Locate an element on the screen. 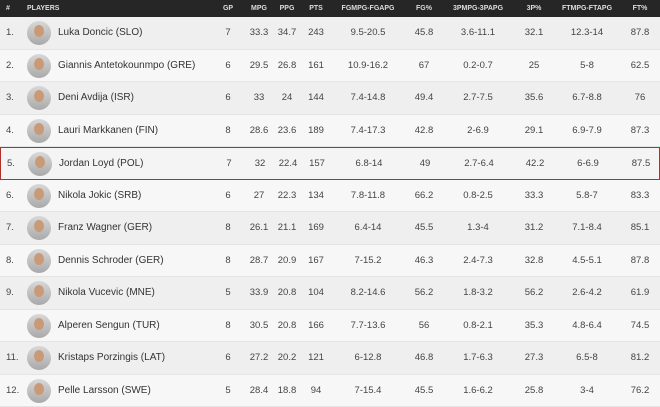 This screenshot has height=407, width=660. column-header: PTS is located at coordinates (316, 8).